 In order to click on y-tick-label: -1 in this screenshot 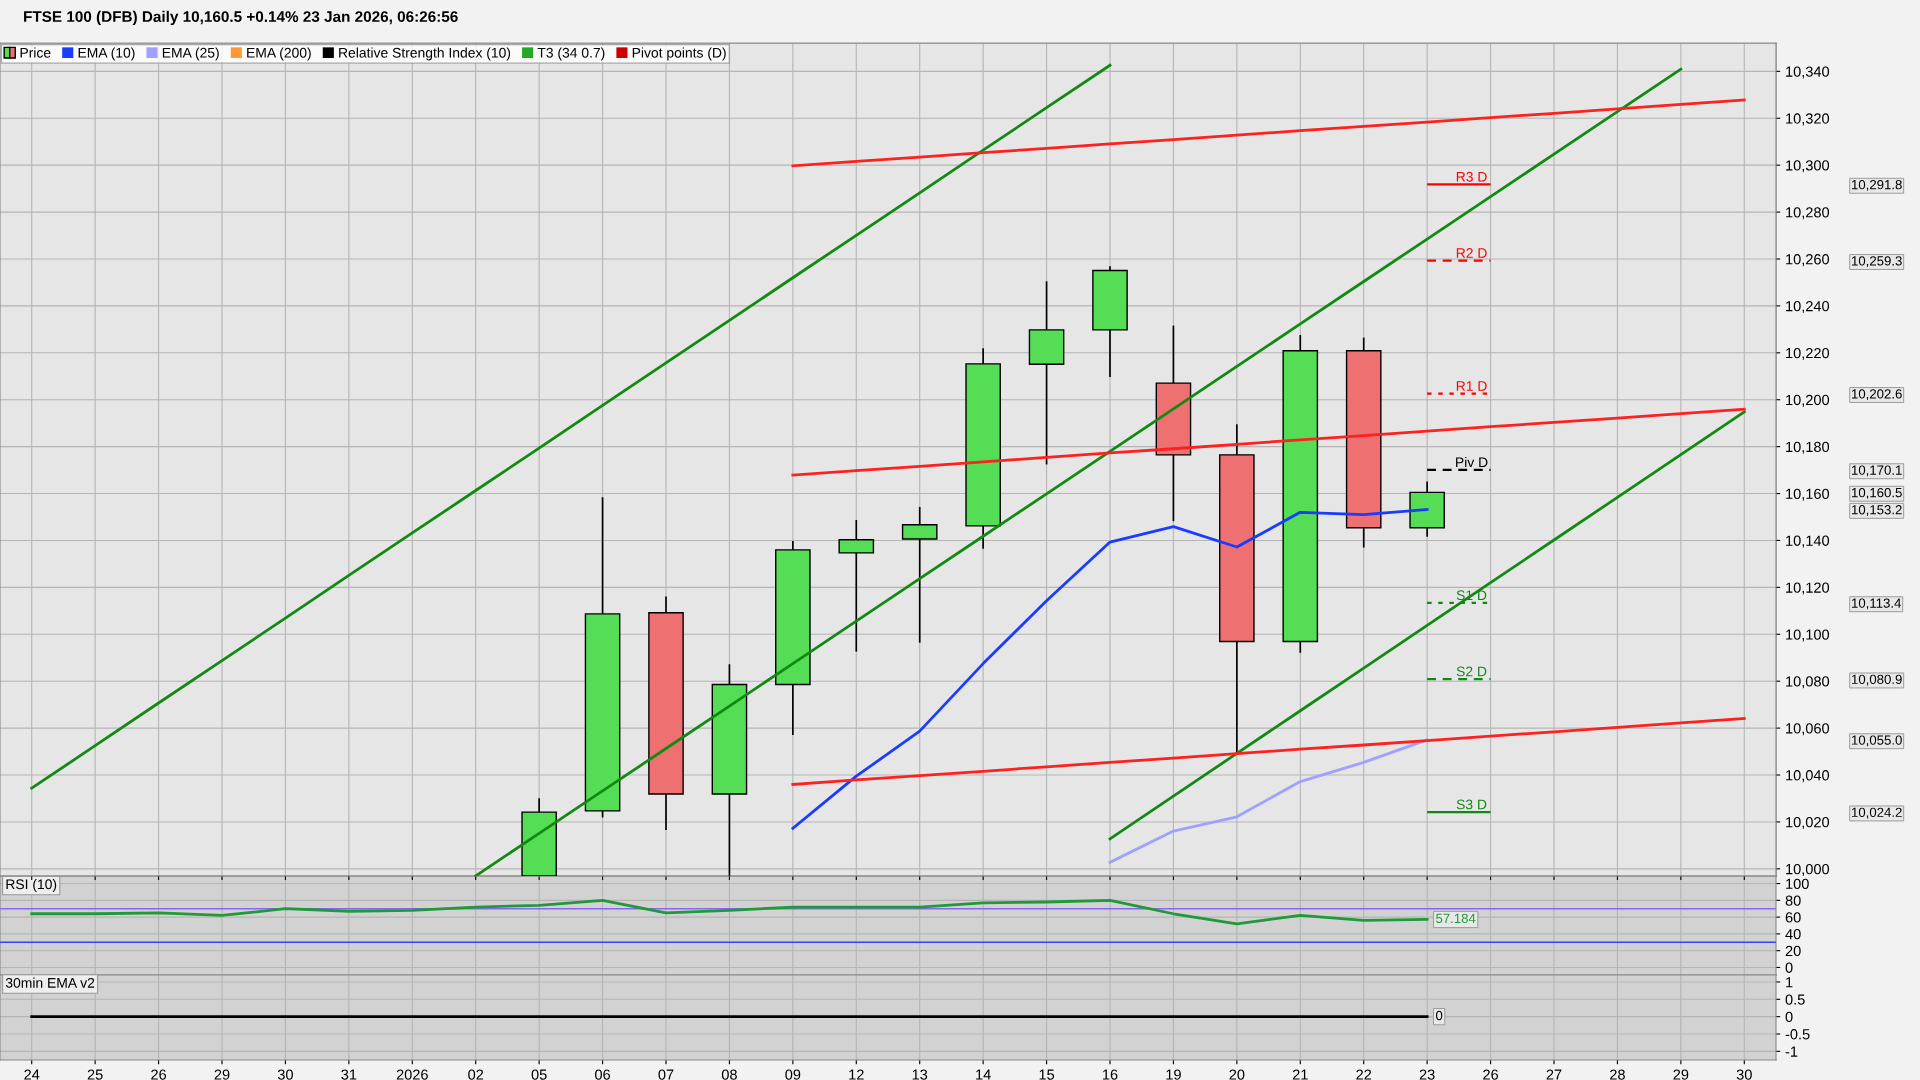, I will do `click(1791, 1051)`.